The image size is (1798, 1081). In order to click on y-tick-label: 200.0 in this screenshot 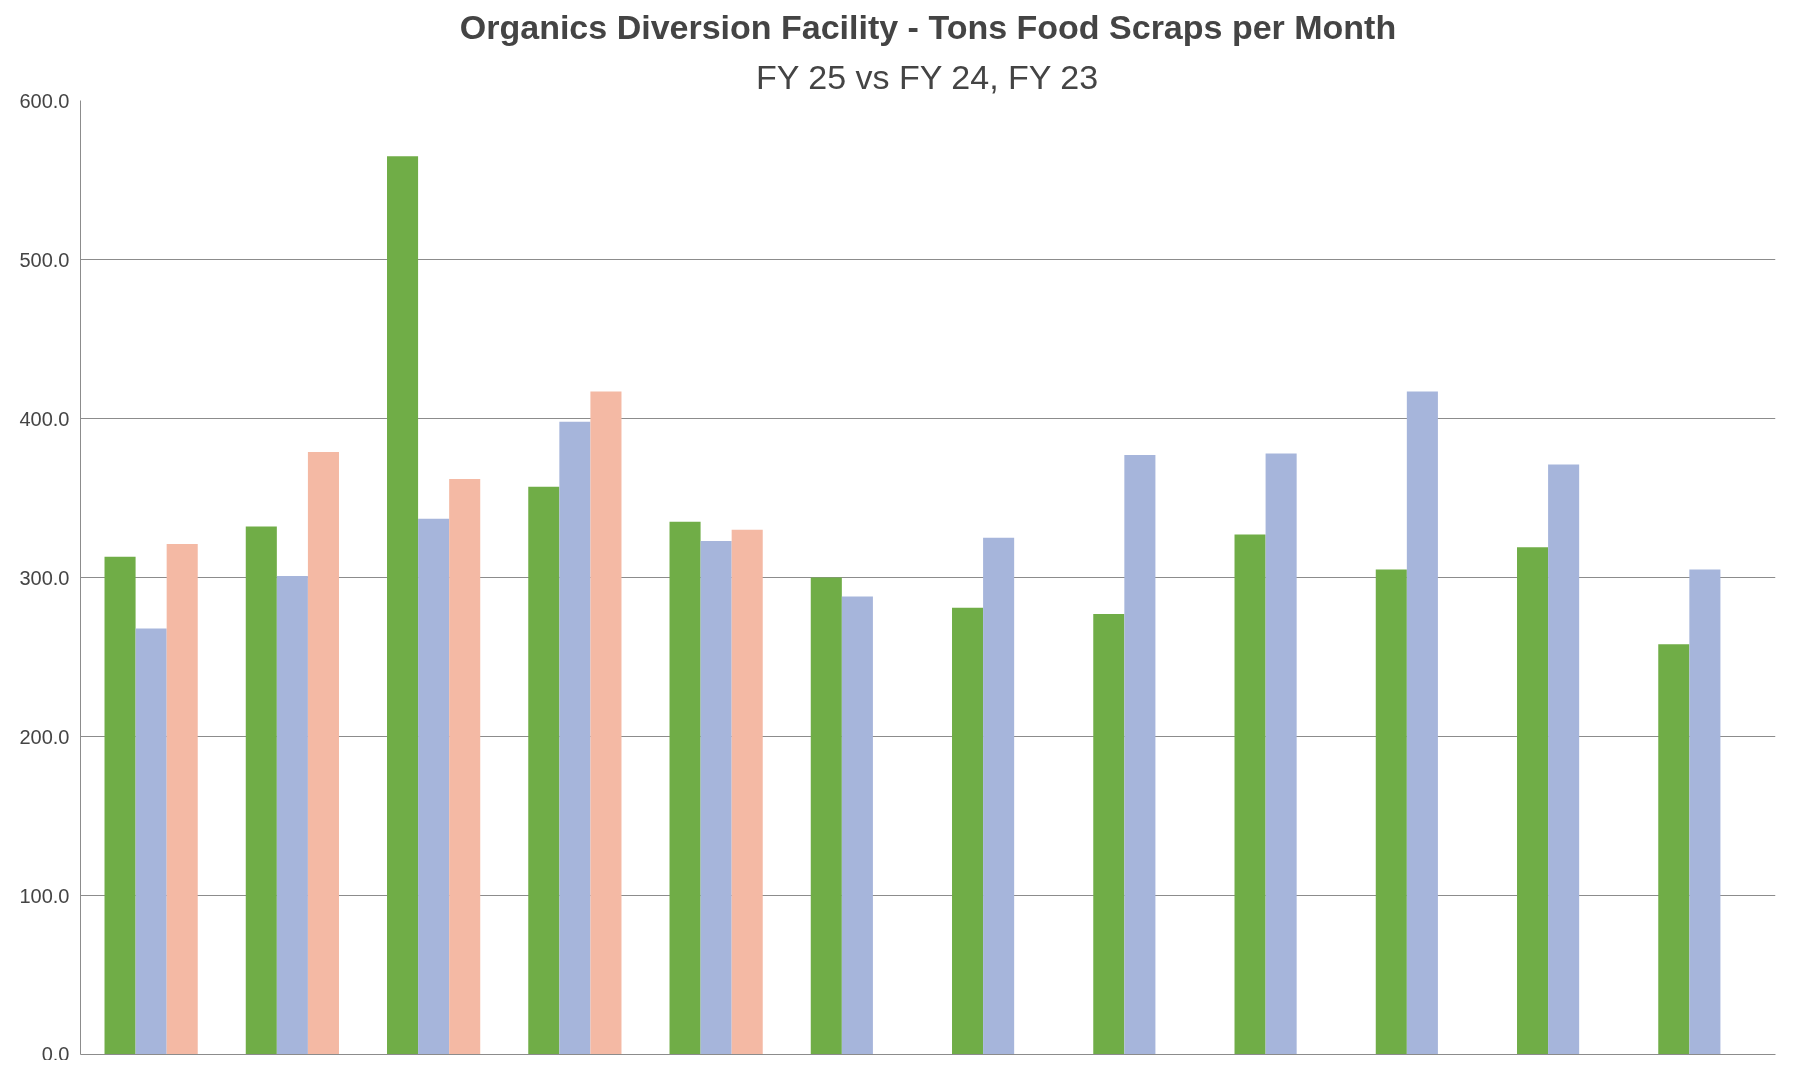, I will do `click(44, 736)`.